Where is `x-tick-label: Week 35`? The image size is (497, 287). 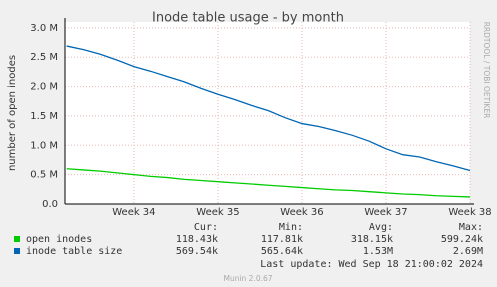
x-tick-label: Week 35 is located at coordinates (217, 212).